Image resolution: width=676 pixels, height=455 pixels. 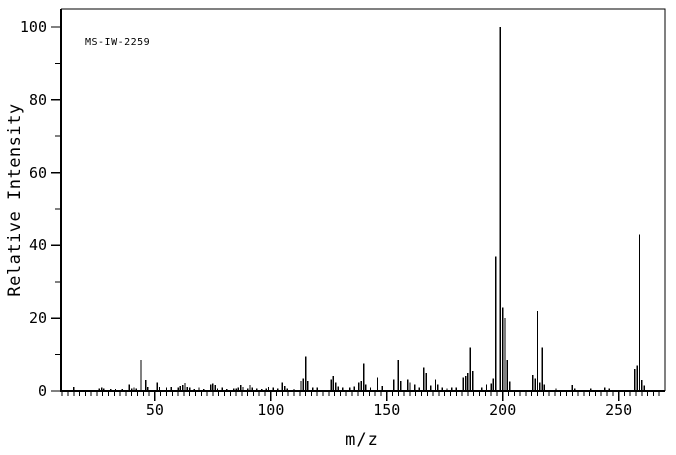 What do you see at coordinates (154, 410) in the screenshot?
I see `x-tick-label: 50` at bounding box center [154, 410].